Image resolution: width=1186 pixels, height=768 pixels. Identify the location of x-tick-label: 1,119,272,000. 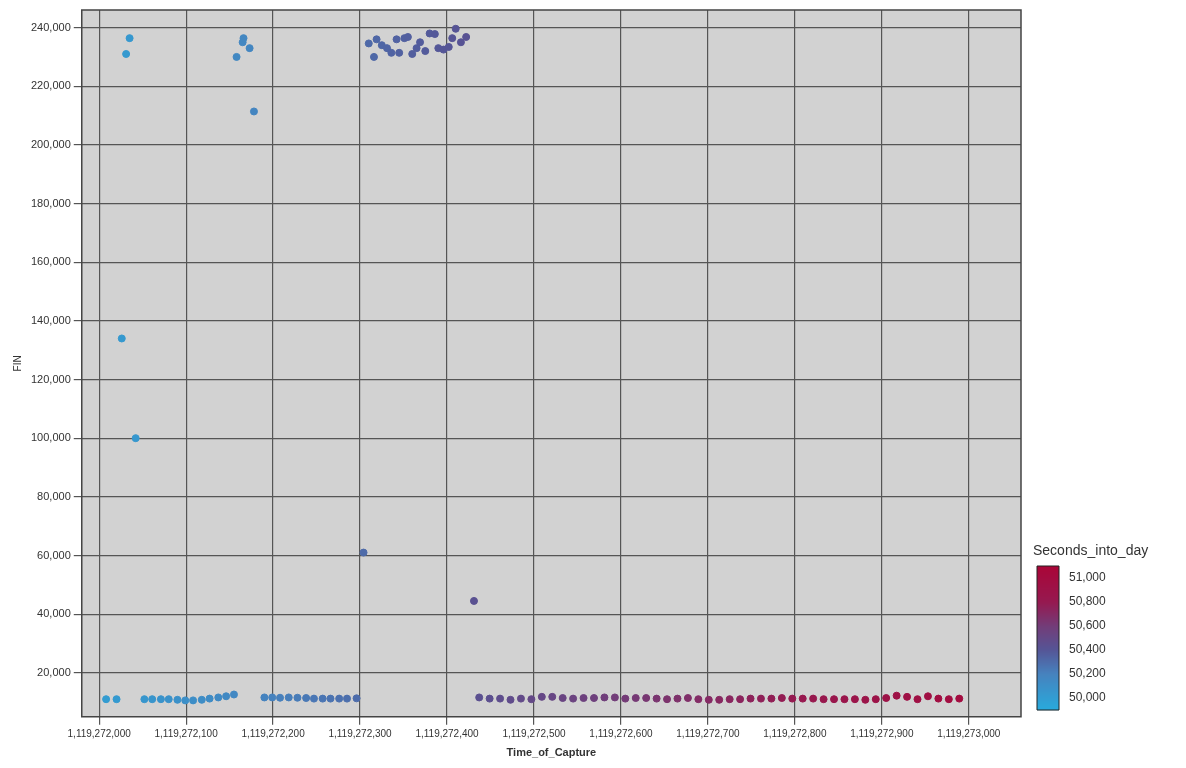
(99, 733).